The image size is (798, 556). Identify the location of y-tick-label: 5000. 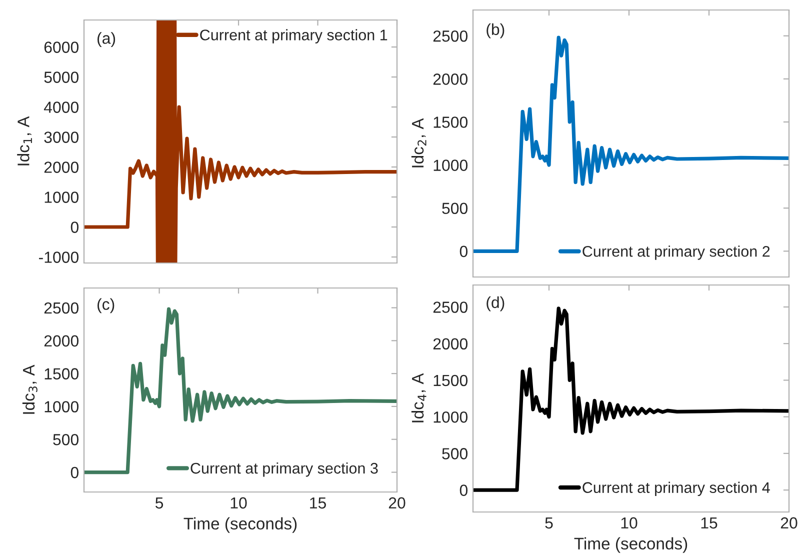
(61, 77).